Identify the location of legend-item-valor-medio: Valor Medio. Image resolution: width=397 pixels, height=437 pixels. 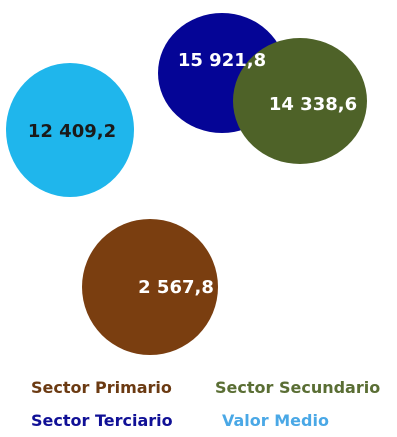
(275, 420).